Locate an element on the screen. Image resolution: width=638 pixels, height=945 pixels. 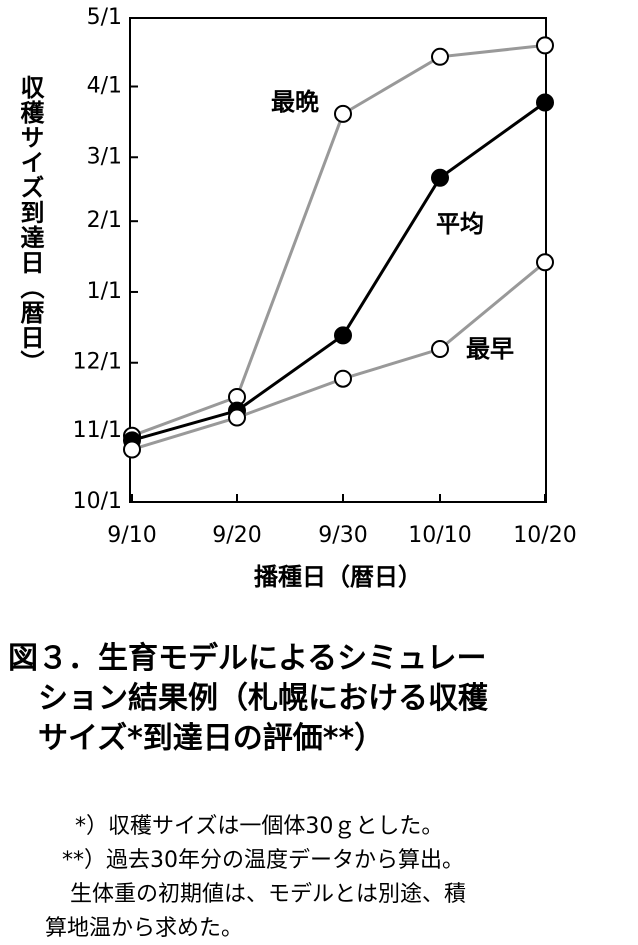
note-line: *）収穫サイズは一個体30ｇとした。 is located at coordinates (259, 826).